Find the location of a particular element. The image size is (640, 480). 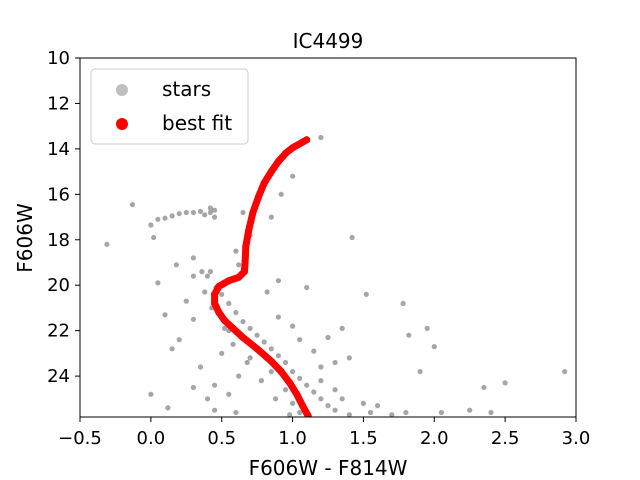

legend-box is located at coordinates (169, 106).